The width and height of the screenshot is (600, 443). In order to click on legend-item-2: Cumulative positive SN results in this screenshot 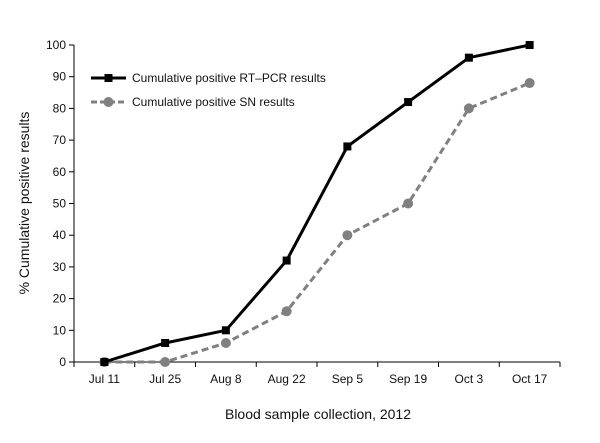, I will do `click(193, 102)`.